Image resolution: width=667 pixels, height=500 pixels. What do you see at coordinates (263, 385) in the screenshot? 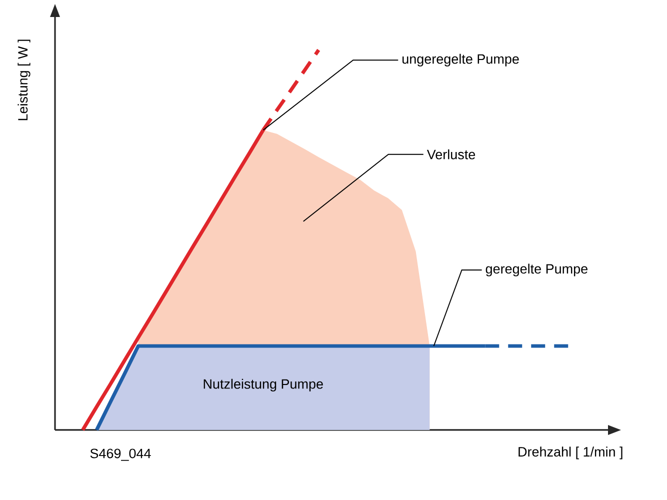
I see `annotation: Nutzleistung Pumpe` at bounding box center [263, 385].